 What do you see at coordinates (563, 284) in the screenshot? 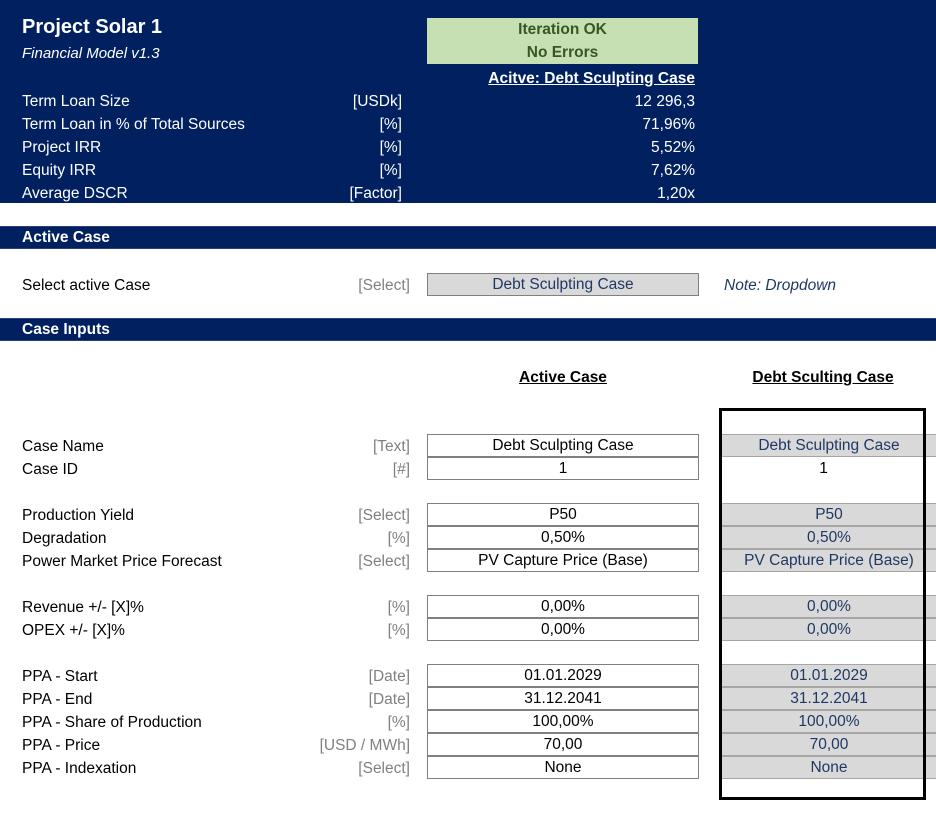
I see `active-case-dropdown: Debt Sculpting Case` at bounding box center [563, 284].